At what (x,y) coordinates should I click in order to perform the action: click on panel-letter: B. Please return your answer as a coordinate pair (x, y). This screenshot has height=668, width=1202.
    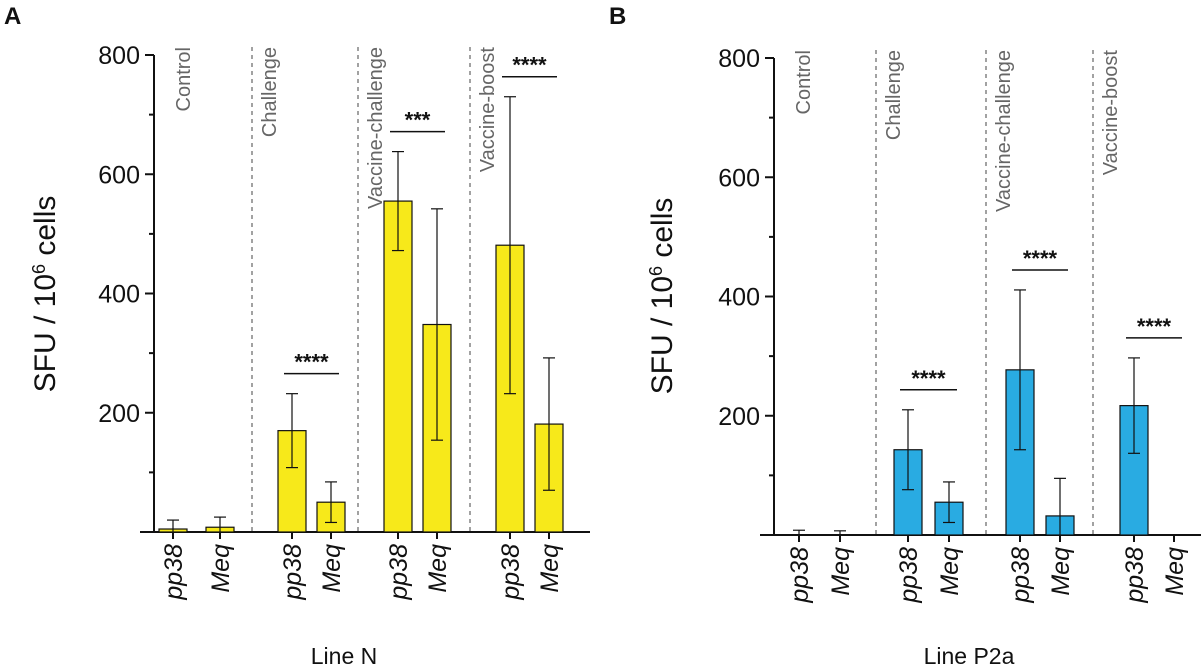
    Looking at the image, I should click on (617, 16).